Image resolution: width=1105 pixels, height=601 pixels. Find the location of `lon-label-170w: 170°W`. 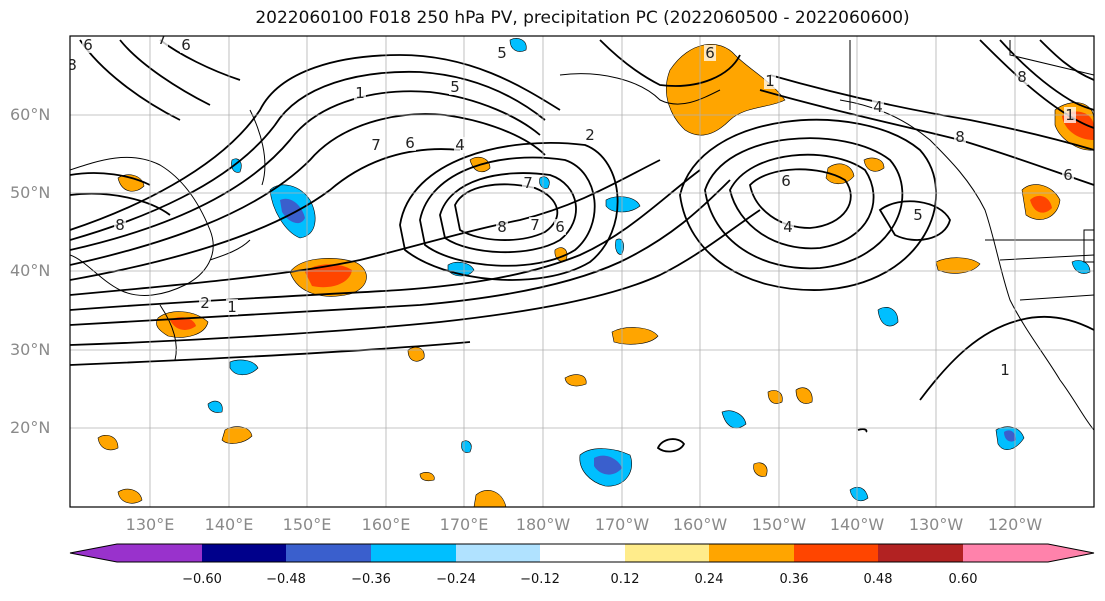

lon-label-170w: 170°W is located at coordinates (622, 524).